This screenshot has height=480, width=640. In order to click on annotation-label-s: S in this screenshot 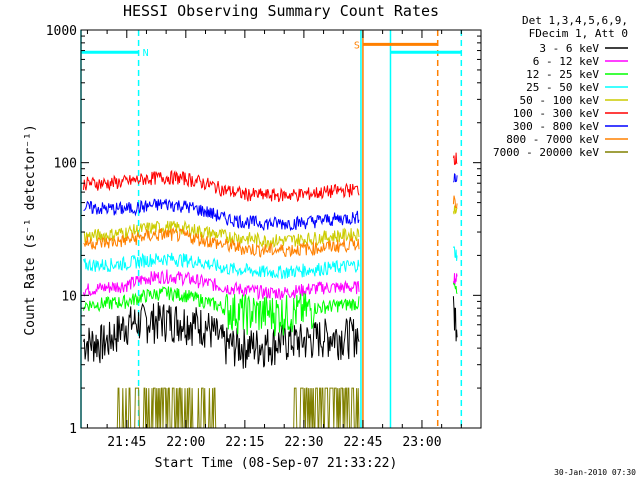, I will do `click(357, 45)`.